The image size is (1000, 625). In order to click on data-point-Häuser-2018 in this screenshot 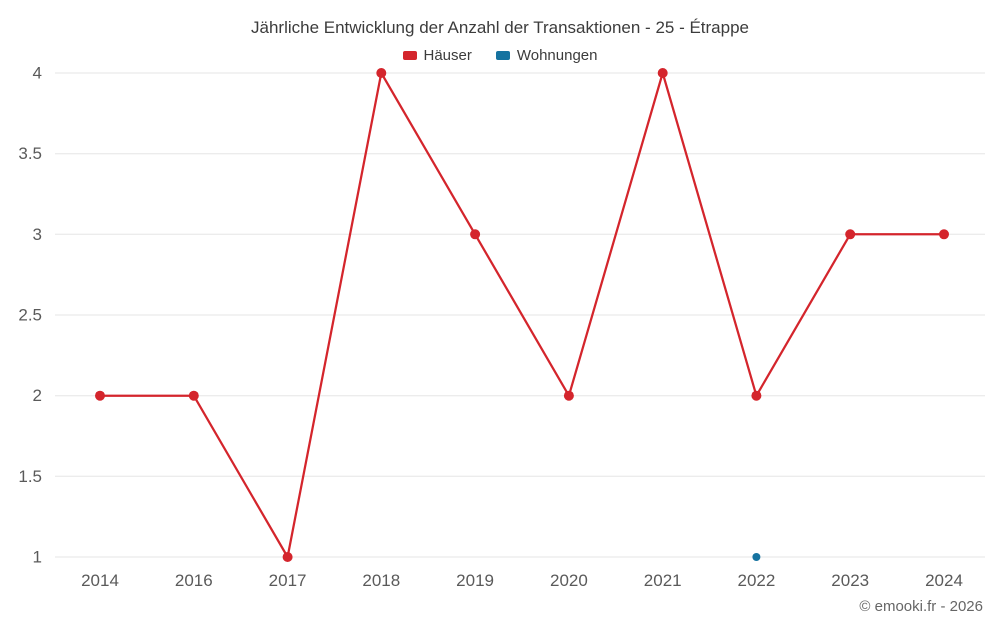, I will do `click(381, 73)`.